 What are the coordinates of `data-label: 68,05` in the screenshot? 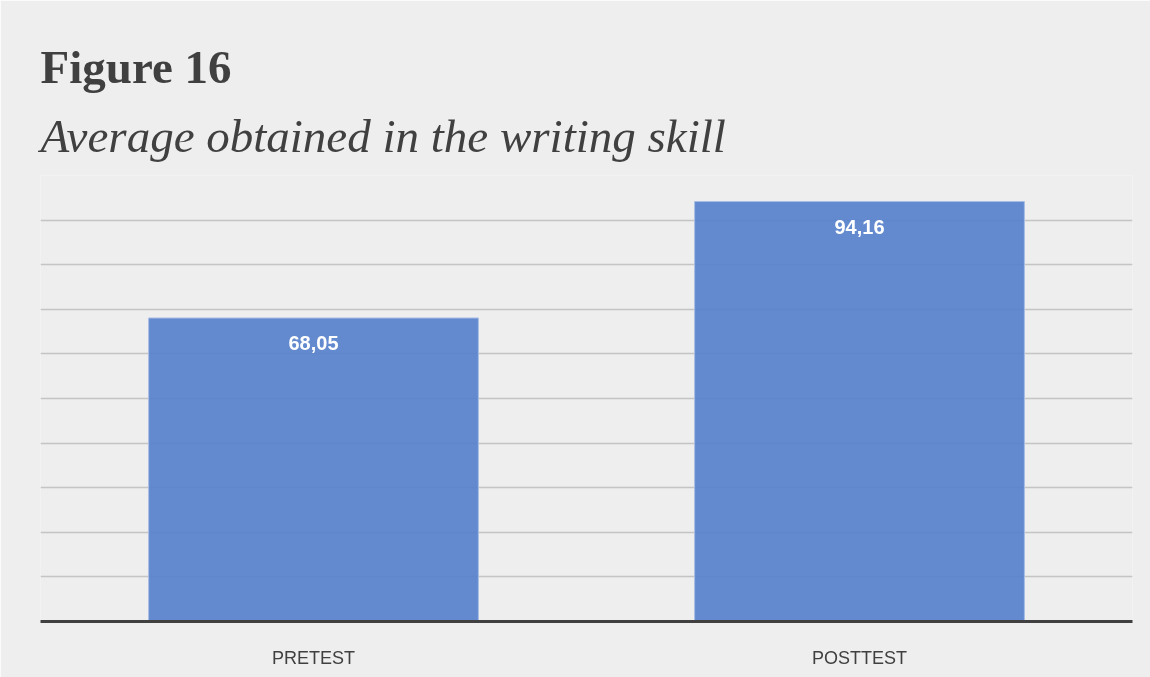 It's located at (313, 343).